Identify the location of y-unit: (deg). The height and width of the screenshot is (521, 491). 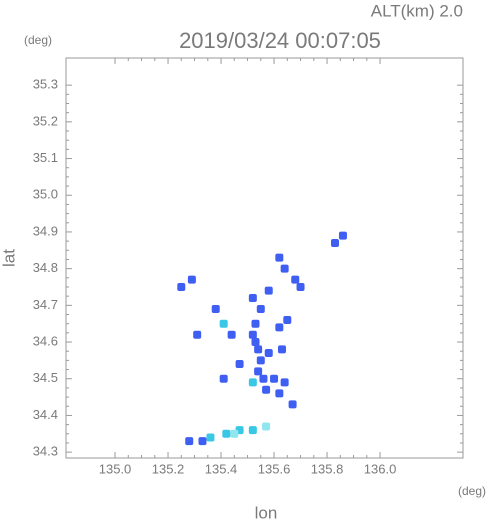
(38, 40).